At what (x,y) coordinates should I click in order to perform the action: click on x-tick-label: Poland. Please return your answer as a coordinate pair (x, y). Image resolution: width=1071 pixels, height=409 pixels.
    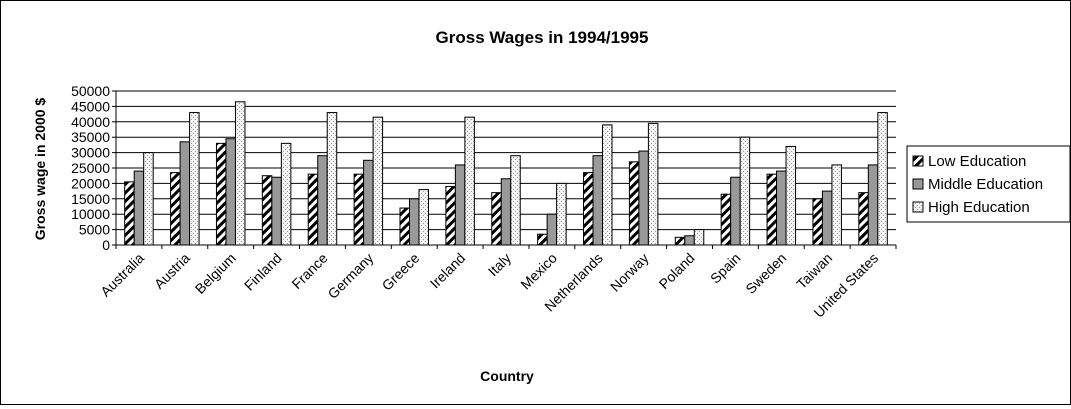
    Looking at the image, I should click on (677, 271).